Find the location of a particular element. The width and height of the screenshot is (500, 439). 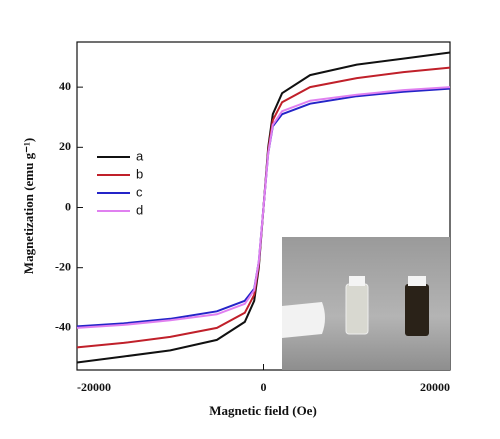

legend-label: c is located at coordinates (139, 191).